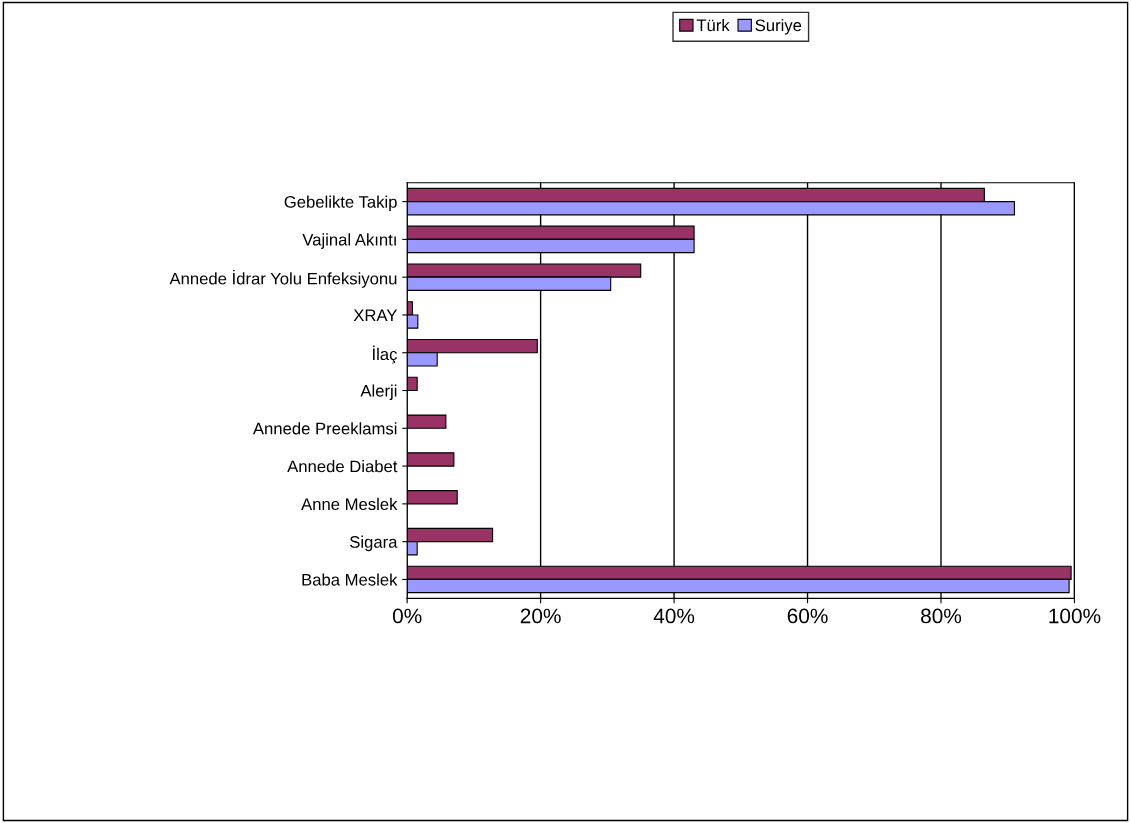 The width and height of the screenshot is (1131, 823). Describe the element at coordinates (375, 315) in the screenshot. I see `y-tick-label: XRAY` at that location.